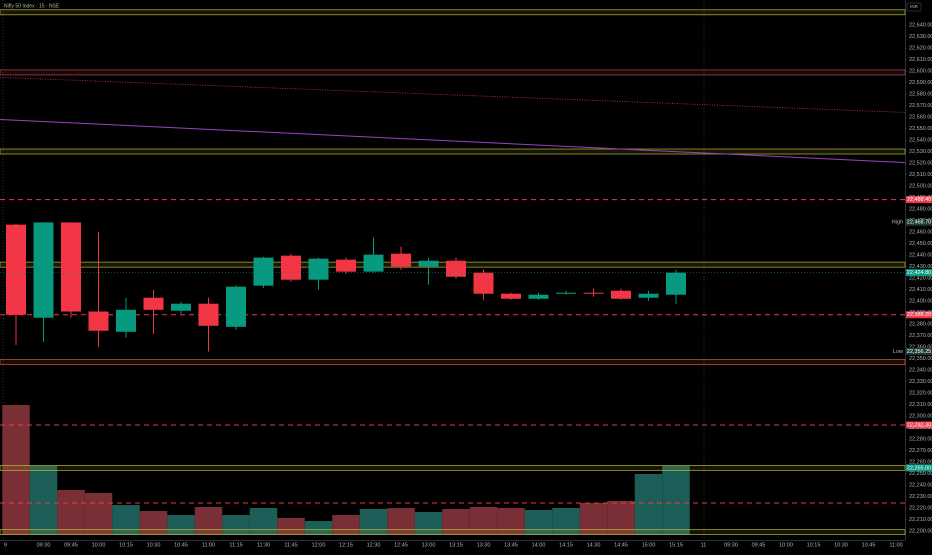 The height and width of the screenshot is (555, 932). Describe the element at coordinates (920, 440) in the screenshot. I see `y-tick-label: 22,280.00` at that location.